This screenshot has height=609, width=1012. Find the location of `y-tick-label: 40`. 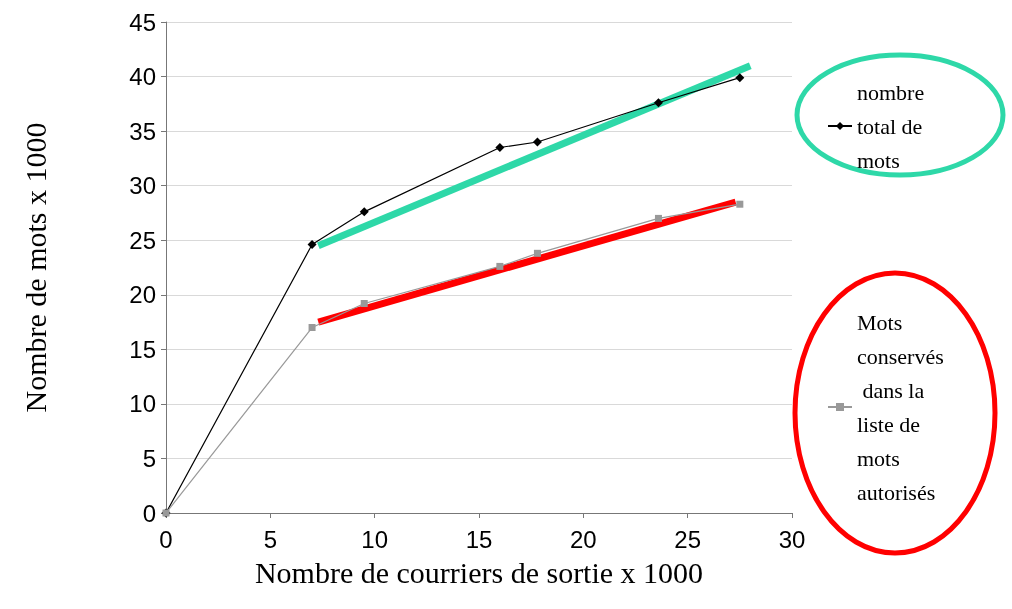

y-tick-label: 40 is located at coordinates (142, 77).